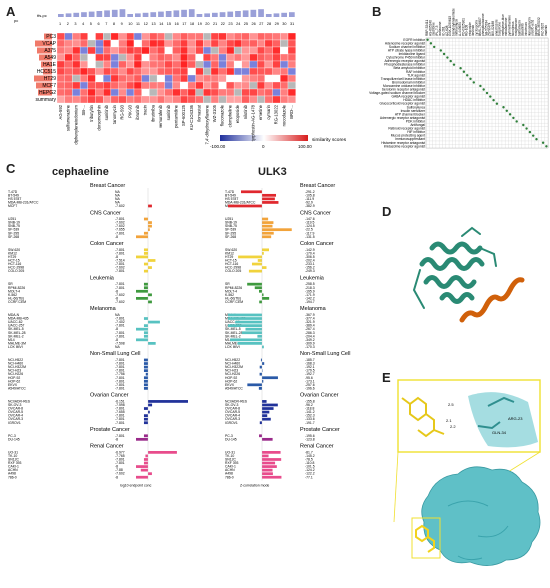 This screenshot has height=588, width=550. Describe the element at coordinates (492, 300) in the screenshot. I see `orange-helix` at that location.